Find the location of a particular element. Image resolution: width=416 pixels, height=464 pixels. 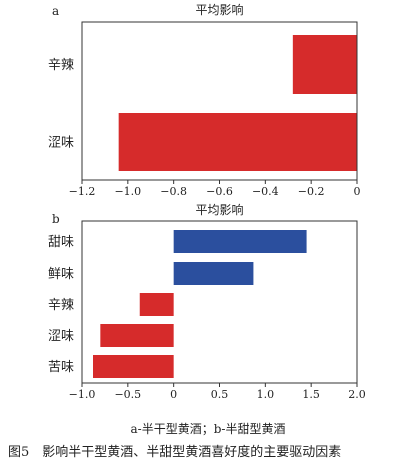

panel-letter: b is located at coordinates (56, 219).